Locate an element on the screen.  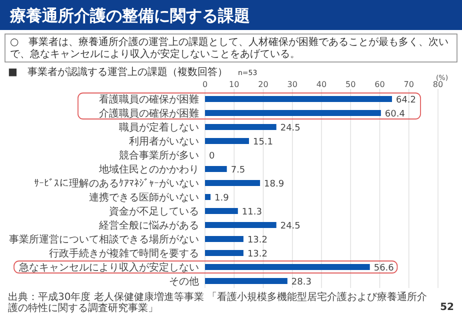
y-tick-label: 利用者がいない is located at coordinates (164, 142).